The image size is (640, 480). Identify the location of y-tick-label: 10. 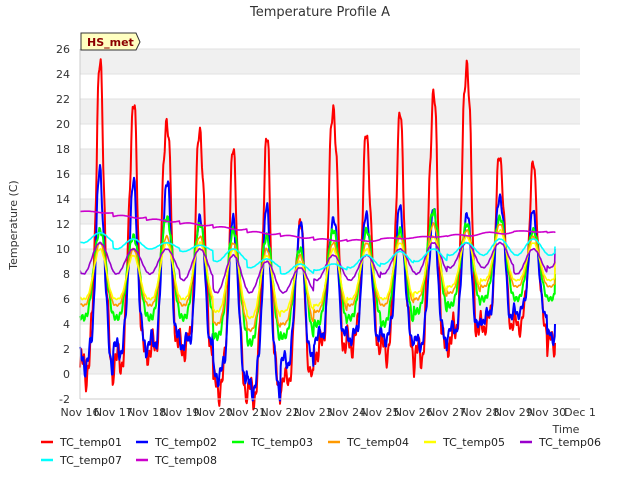
(63, 249).